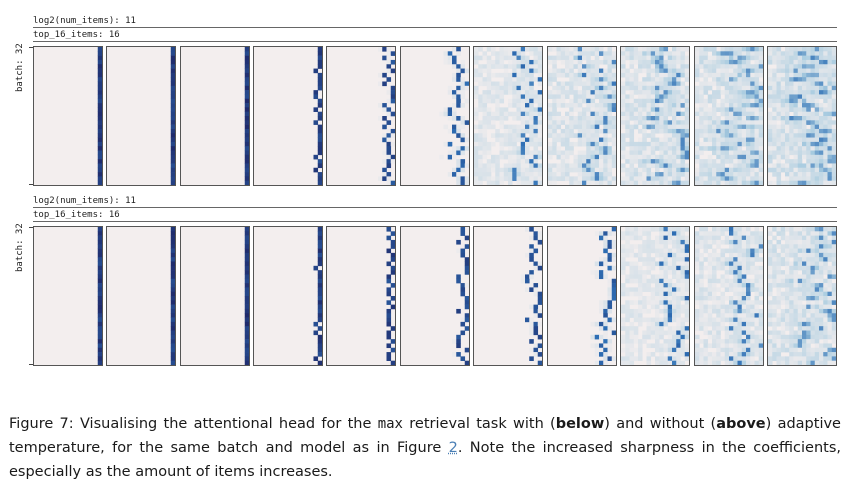  Describe the element at coordinates (453, 448) in the screenshot. I see `figure-ref-link: 2` at that location.